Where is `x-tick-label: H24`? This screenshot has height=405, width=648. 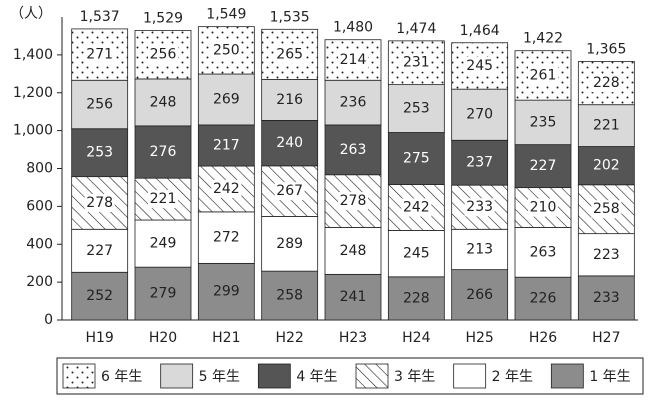 x-tick-label: H24 is located at coordinates (416, 338).